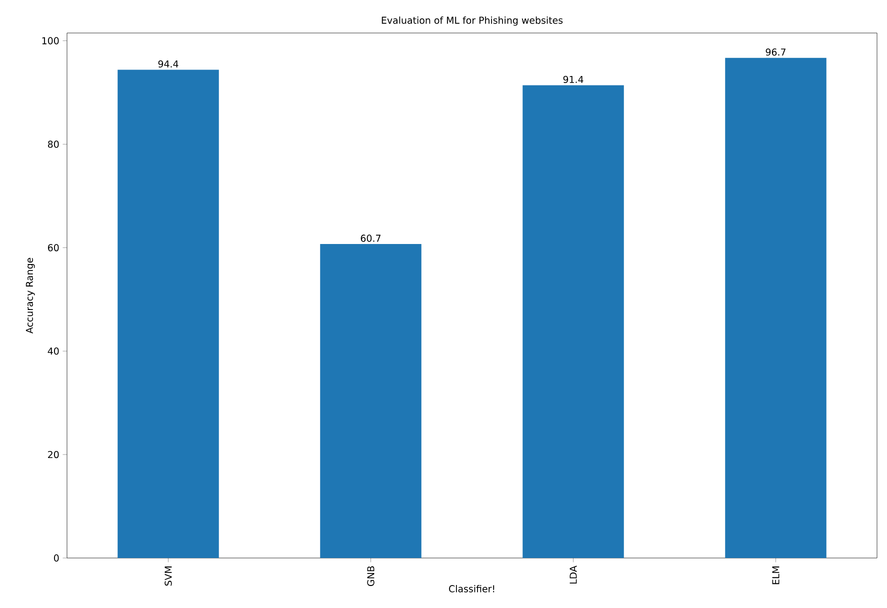 The image size is (887, 608). What do you see at coordinates (573, 575) in the screenshot?
I see `x-tick-label: LDA` at bounding box center [573, 575].